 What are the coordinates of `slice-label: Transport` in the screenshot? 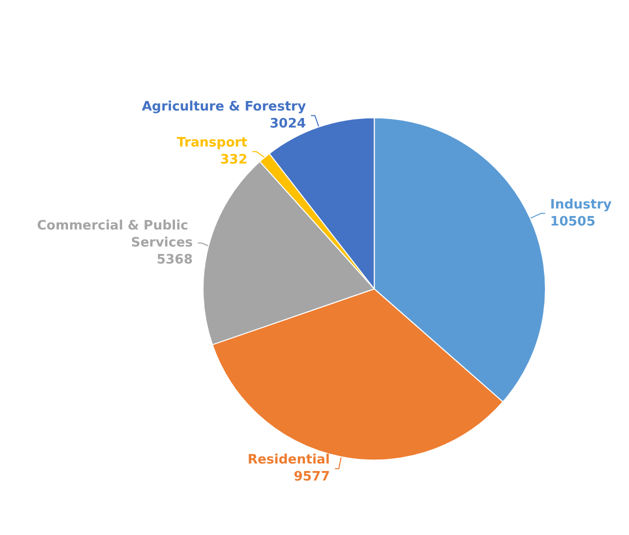 It's located at (212, 143).